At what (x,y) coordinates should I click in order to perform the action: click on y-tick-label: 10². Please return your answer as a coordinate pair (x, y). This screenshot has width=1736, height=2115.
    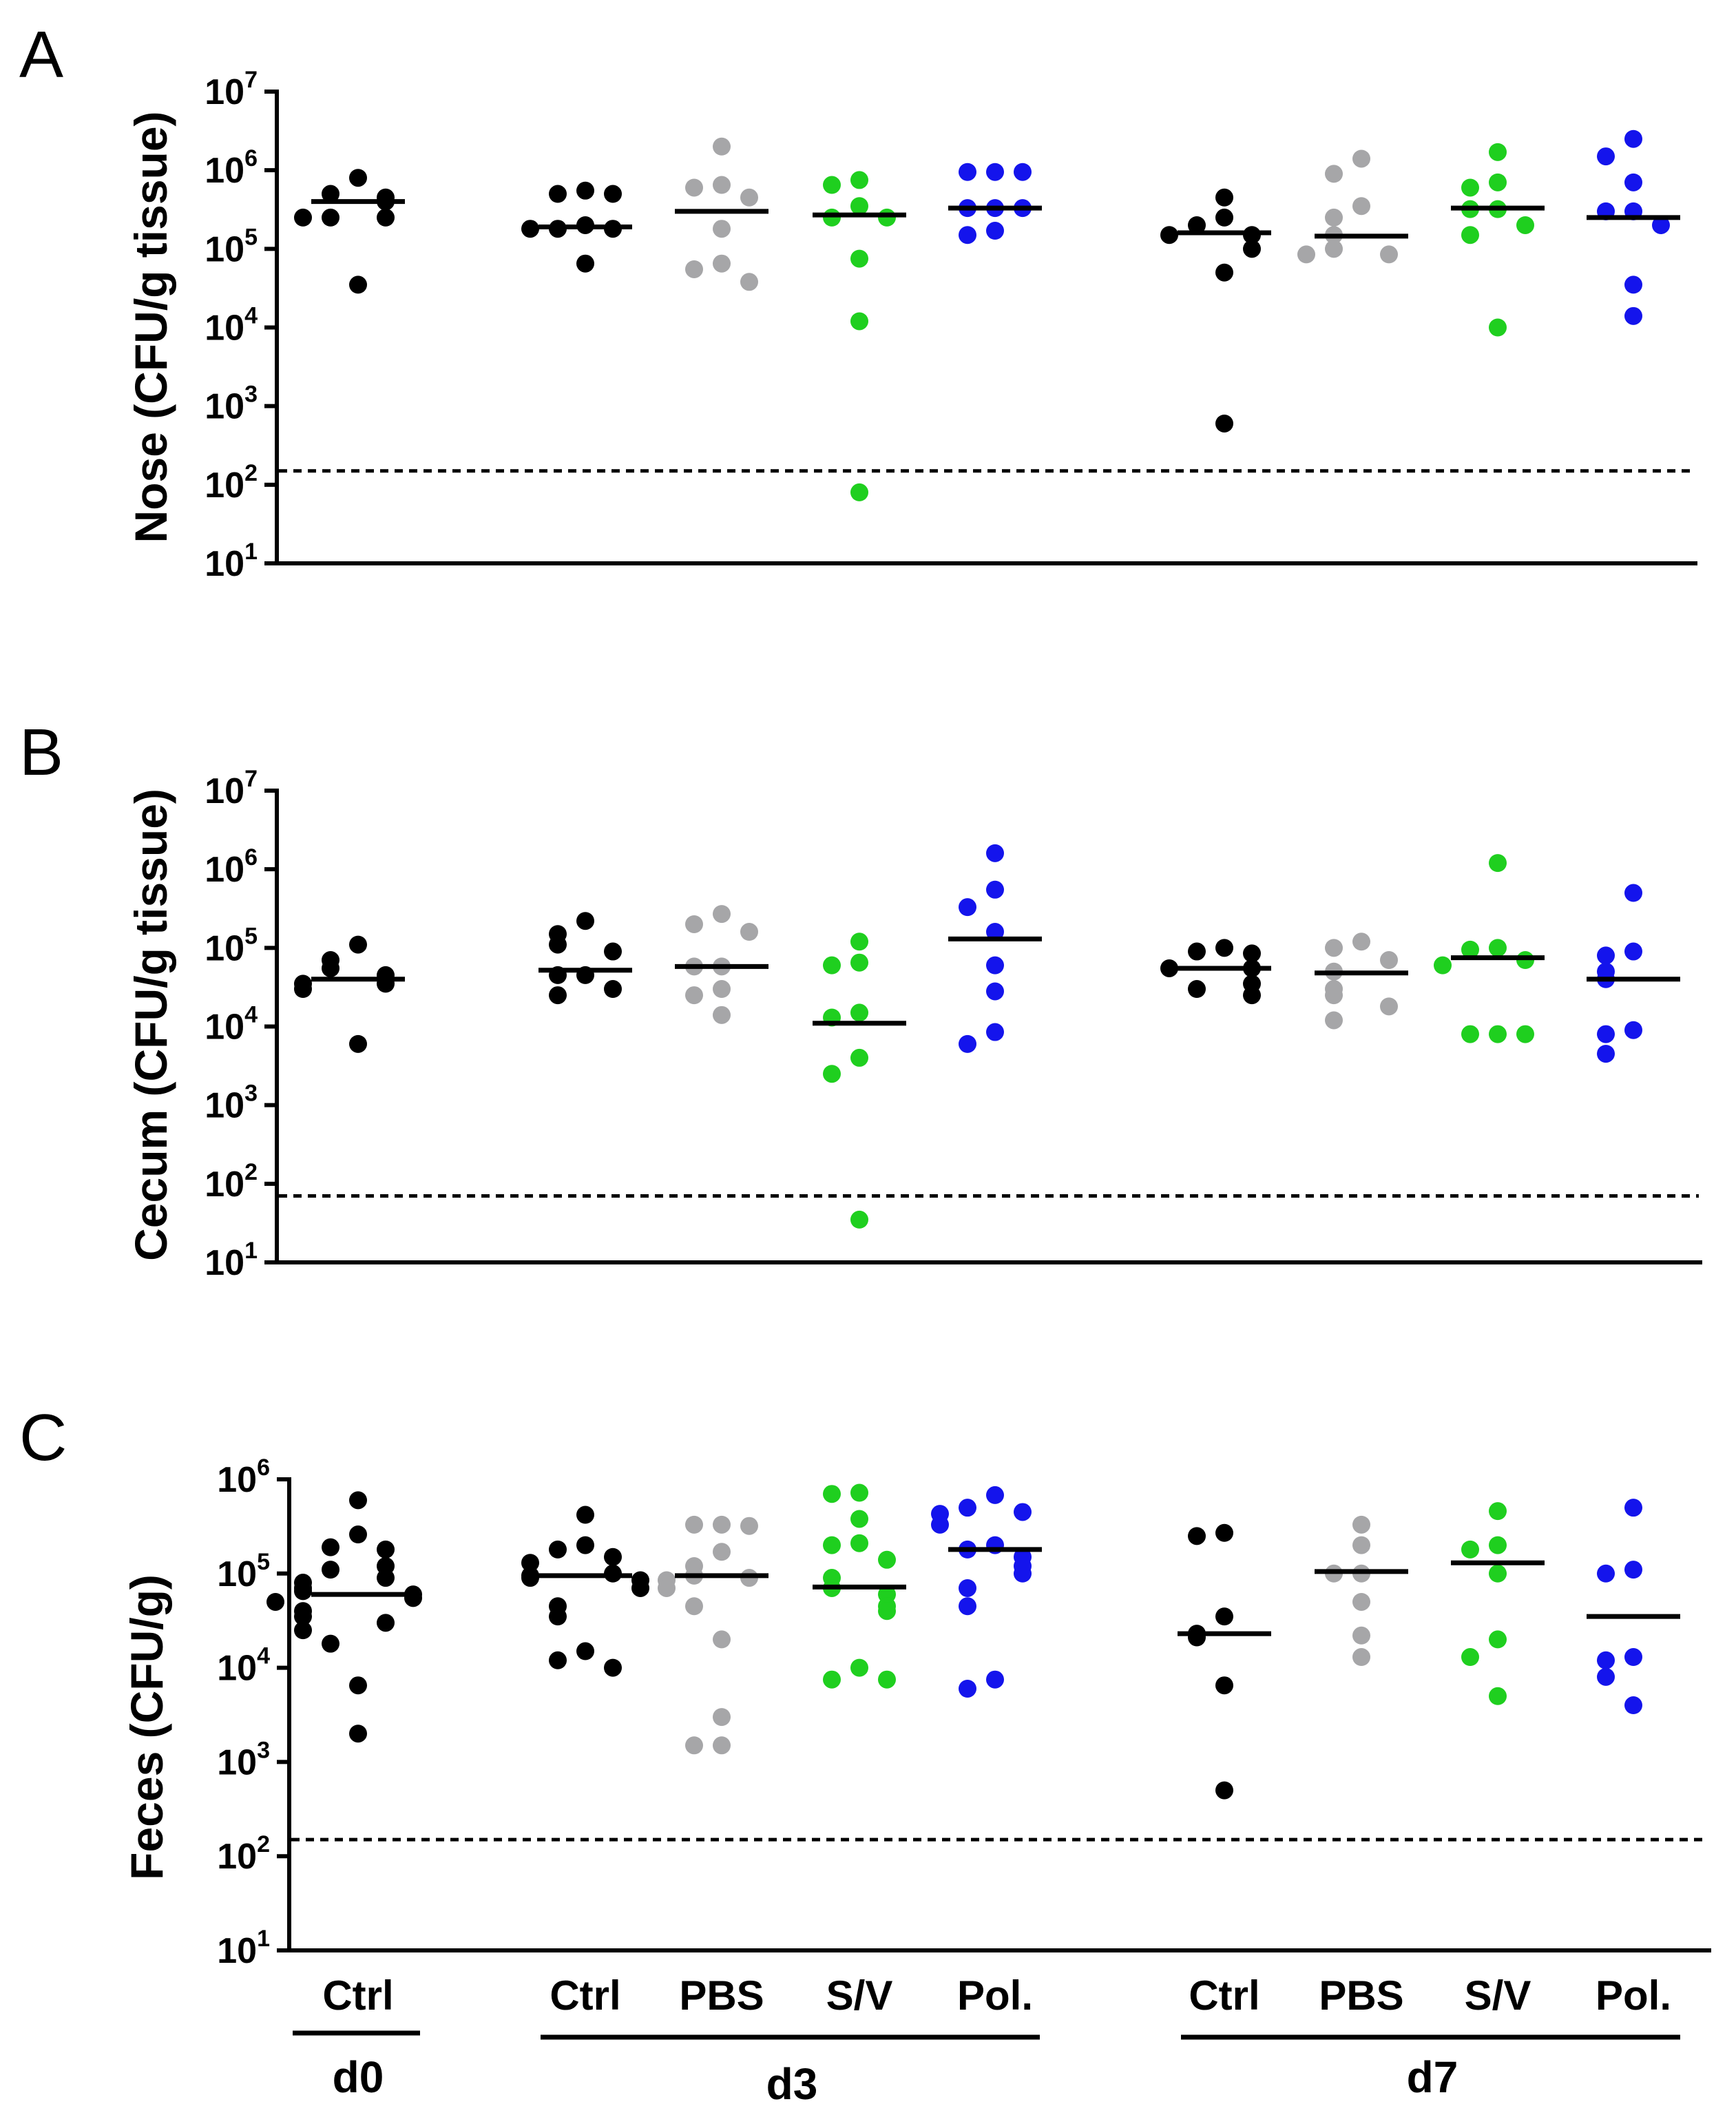
    Looking at the image, I should click on (243, 1854).